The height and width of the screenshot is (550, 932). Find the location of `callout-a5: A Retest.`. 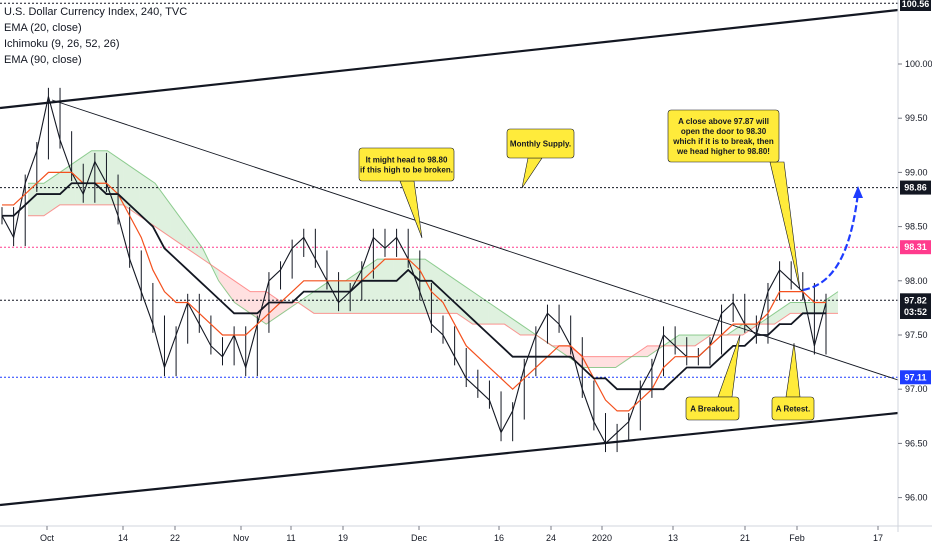

callout-a5: A Retest. is located at coordinates (793, 381).